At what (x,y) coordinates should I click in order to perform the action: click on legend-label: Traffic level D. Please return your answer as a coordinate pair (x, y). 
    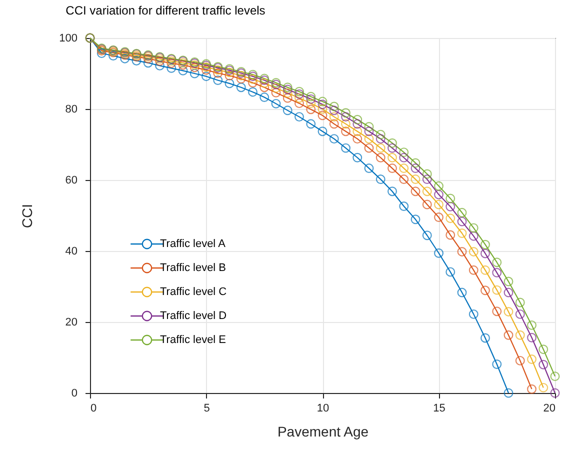
    Looking at the image, I should click on (193, 316).